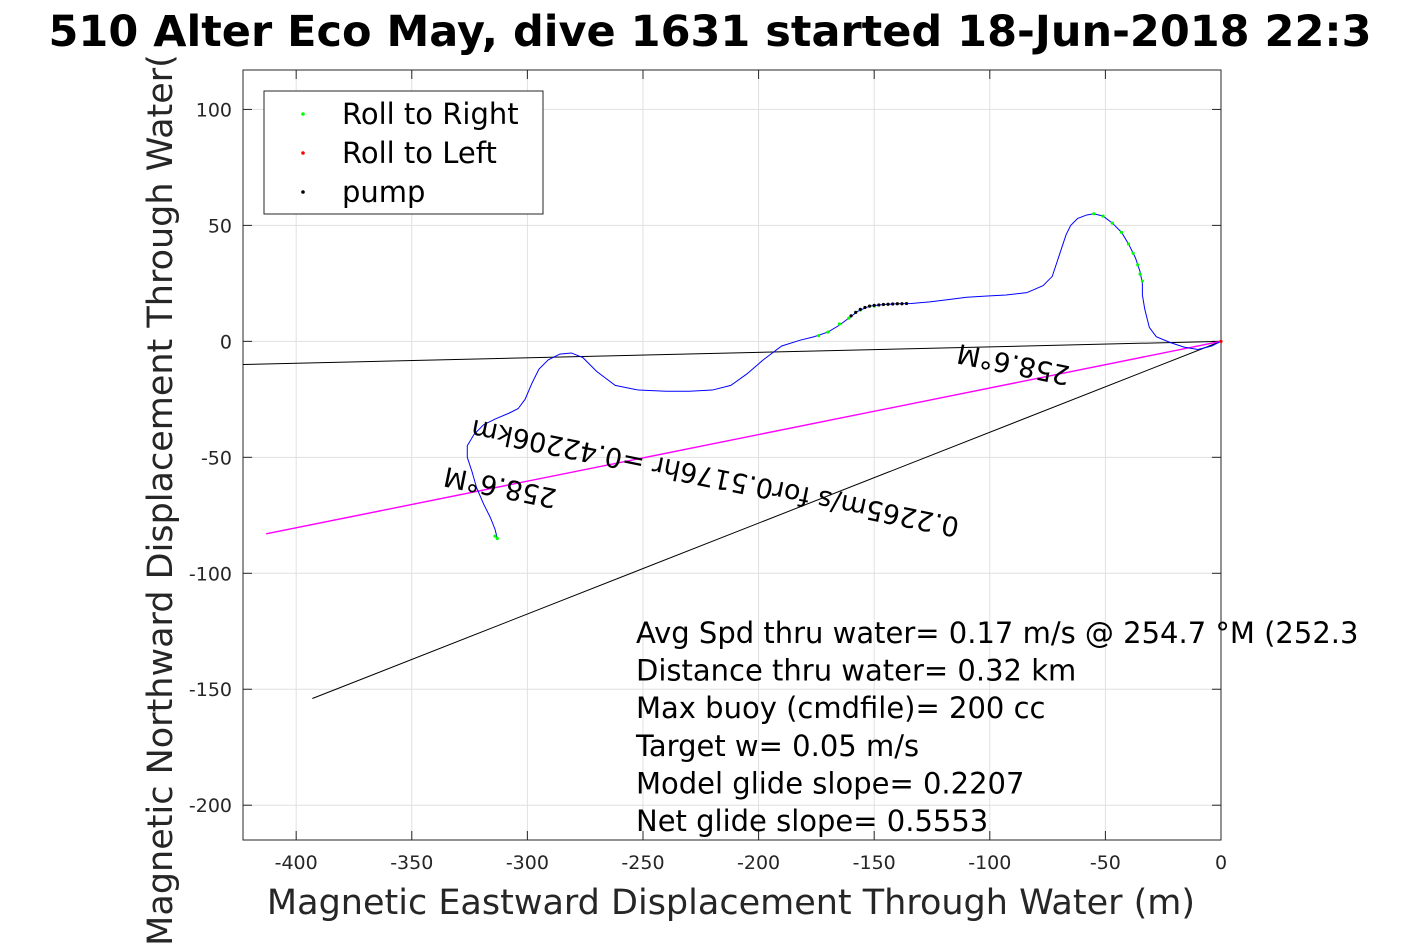 Image resolution: width=1417 pixels, height=945 pixels. What do you see at coordinates (527, 863) in the screenshot?
I see `x-tick-label: -300` at bounding box center [527, 863].